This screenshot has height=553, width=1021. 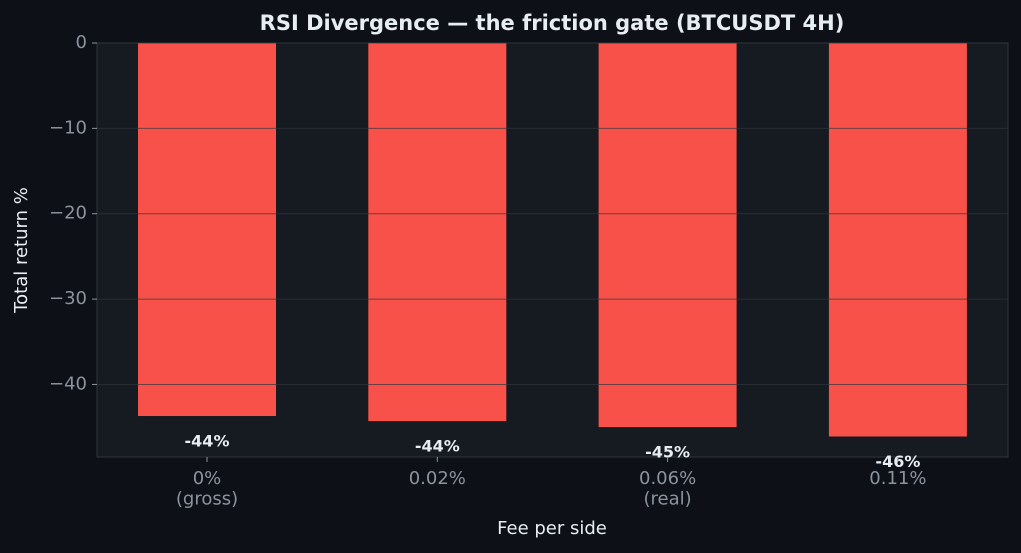 I want to click on y-tick-label: −10, so click(x=68, y=127).